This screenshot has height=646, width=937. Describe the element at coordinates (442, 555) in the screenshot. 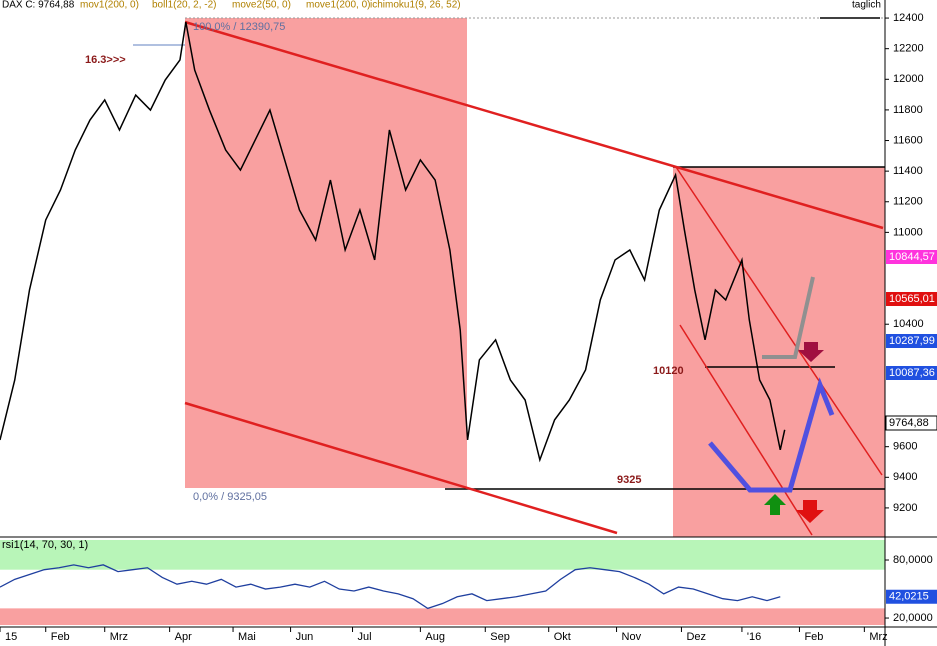

I see `overbought-zone` at that location.